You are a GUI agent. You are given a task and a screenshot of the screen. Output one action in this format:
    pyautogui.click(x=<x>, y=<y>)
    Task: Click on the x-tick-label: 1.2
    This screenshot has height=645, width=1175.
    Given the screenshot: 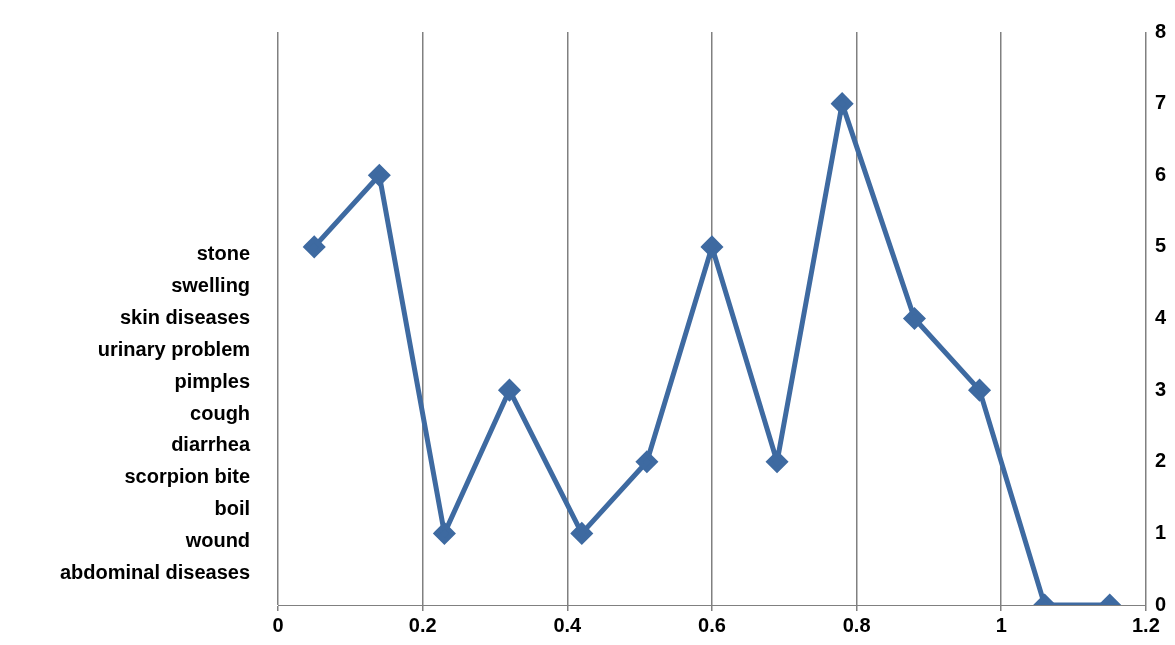 What is the action you would take?
    pyautogui.click(x=1145, y=624)
    